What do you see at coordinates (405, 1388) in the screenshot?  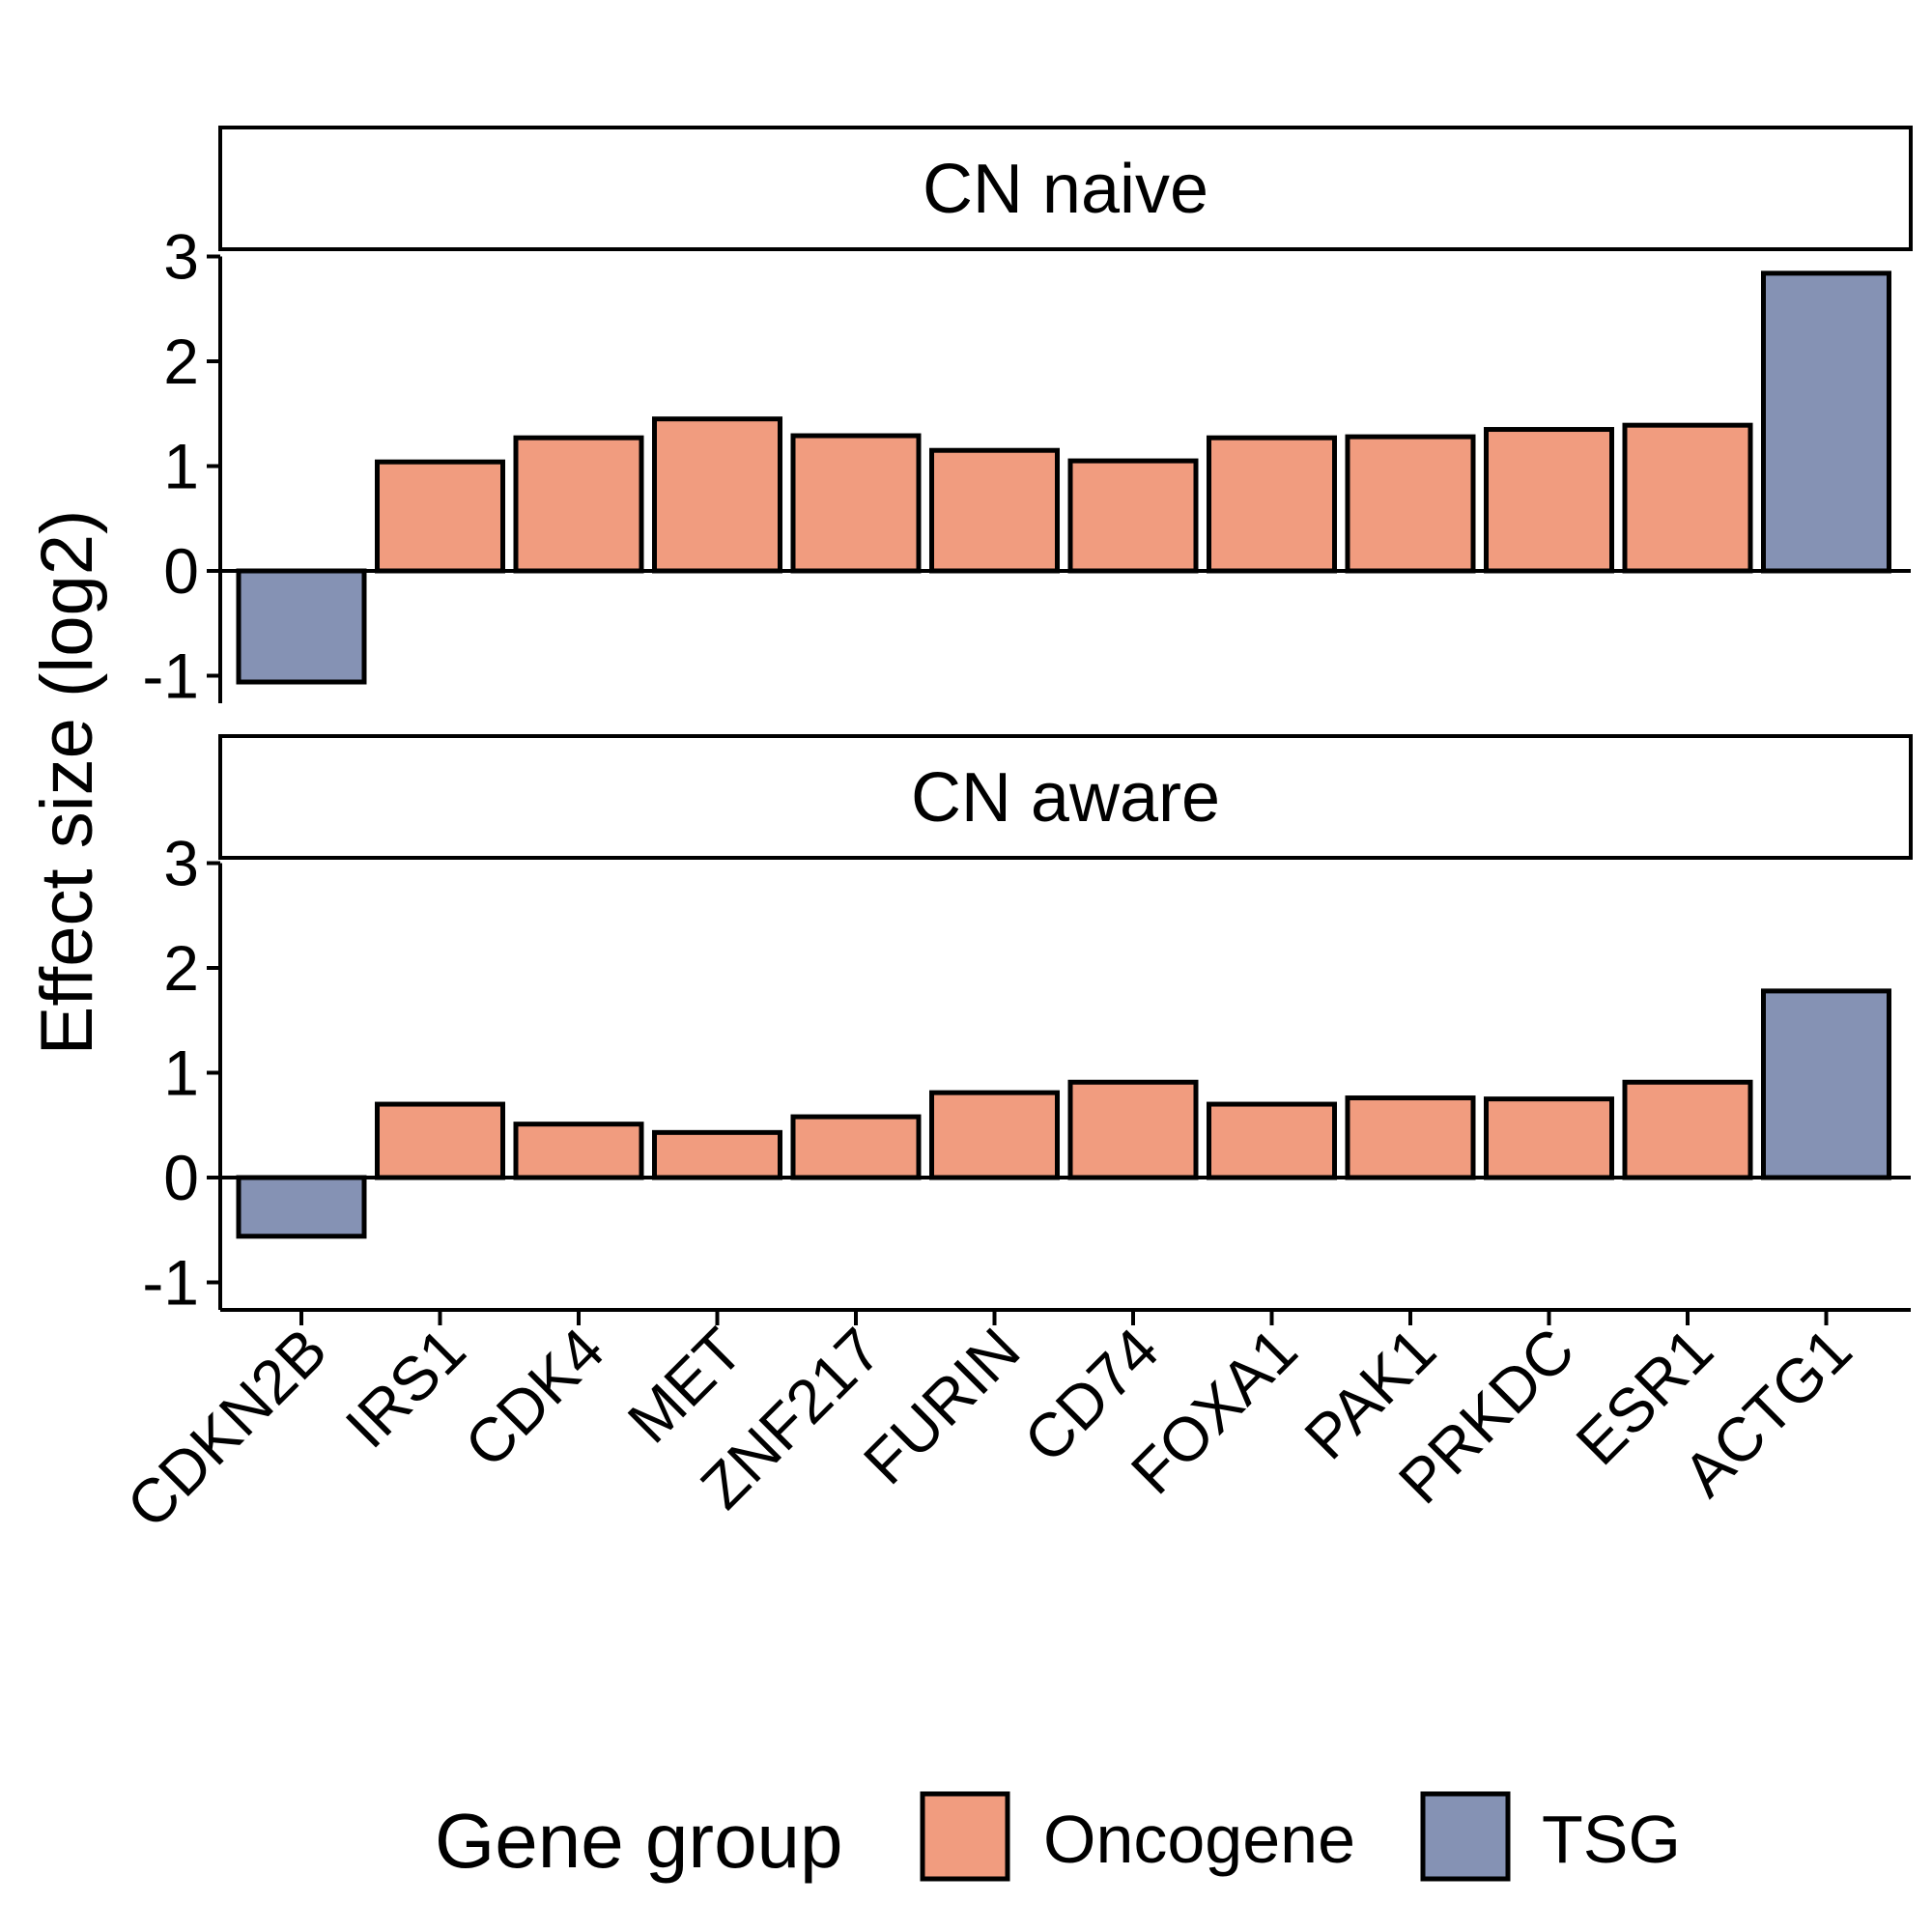 I see `x-tick-label-irs1: IRS1` at bounding box center [405, 1388].